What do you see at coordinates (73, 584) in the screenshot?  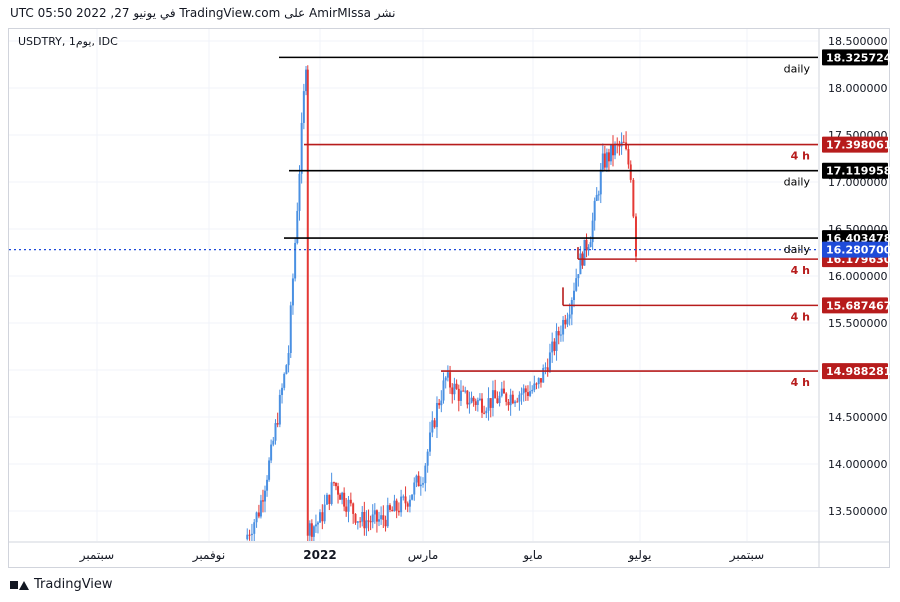 I see `brand-name: TradingView` at bounding box center [73, 584].